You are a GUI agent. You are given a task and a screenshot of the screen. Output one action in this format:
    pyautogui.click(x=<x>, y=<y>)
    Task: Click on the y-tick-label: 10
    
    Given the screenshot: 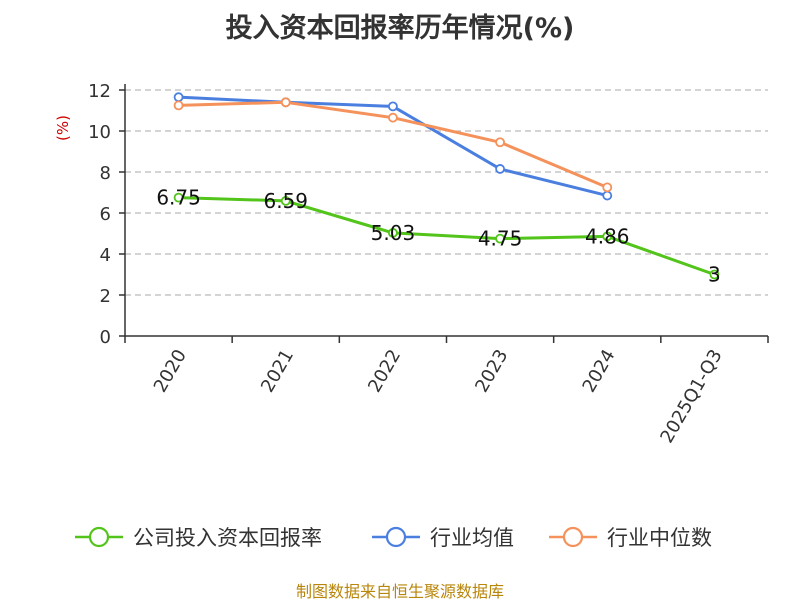 What is the action you would take?
    pyautogui.click(x=99, y=132)
    